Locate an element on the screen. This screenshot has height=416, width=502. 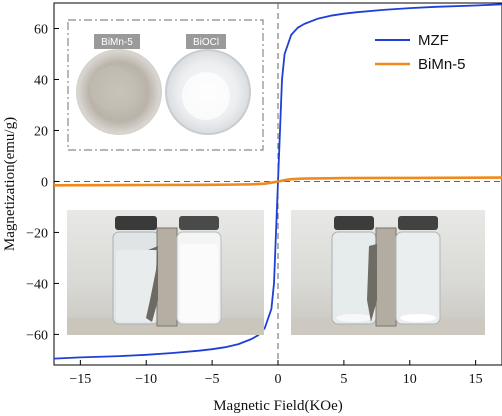
powder-sample-bimn5-texture is located at coordinates (112, 88).